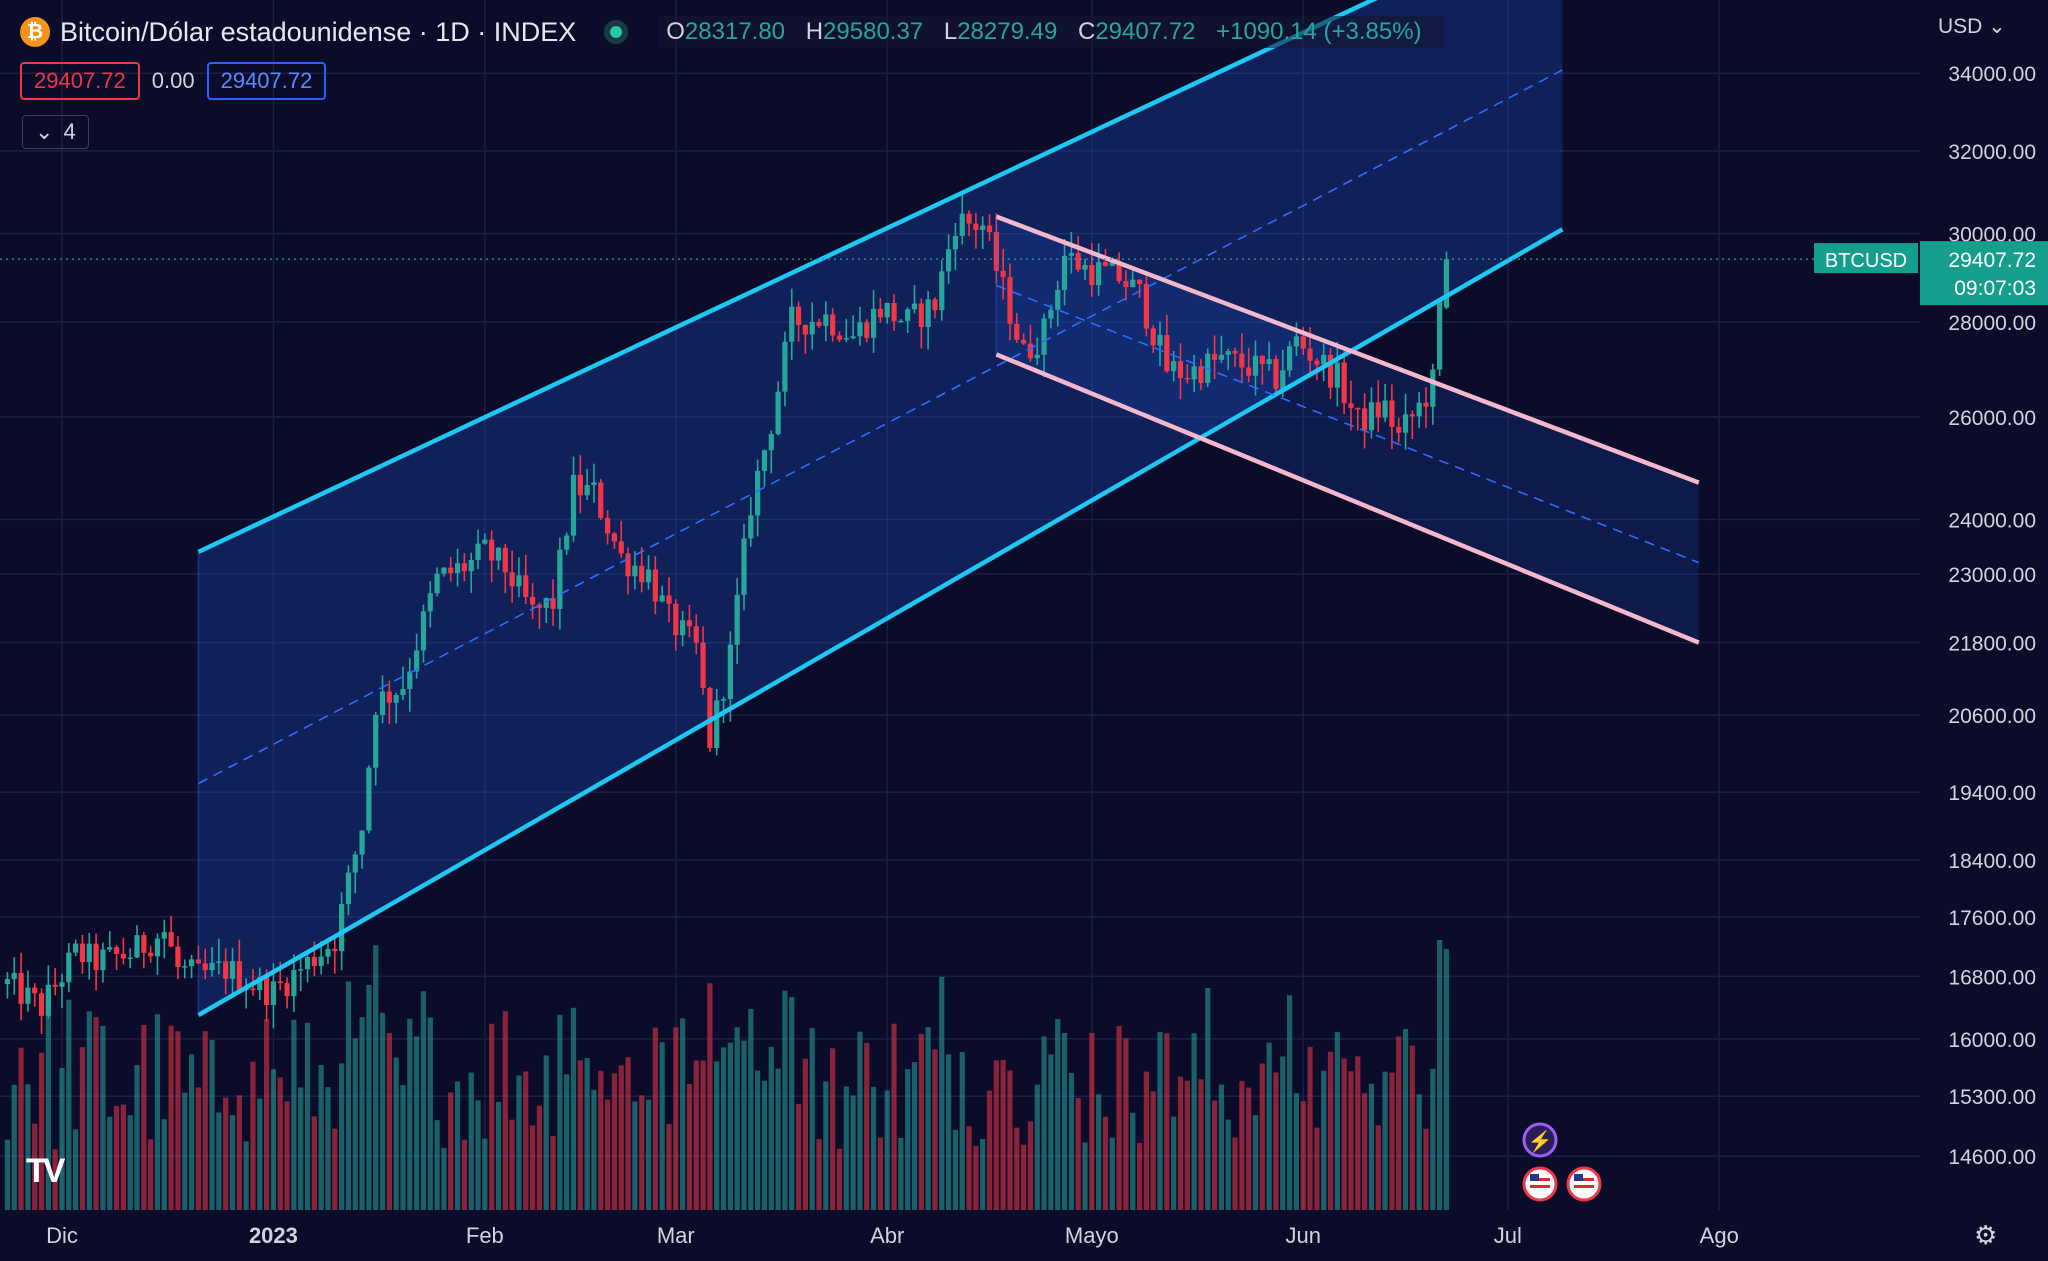 The height and width of the screenshot is (1261, 2048). Describe the element at coordinates (616, 32) in the screenshot. I see `market-status-icon` at that location.